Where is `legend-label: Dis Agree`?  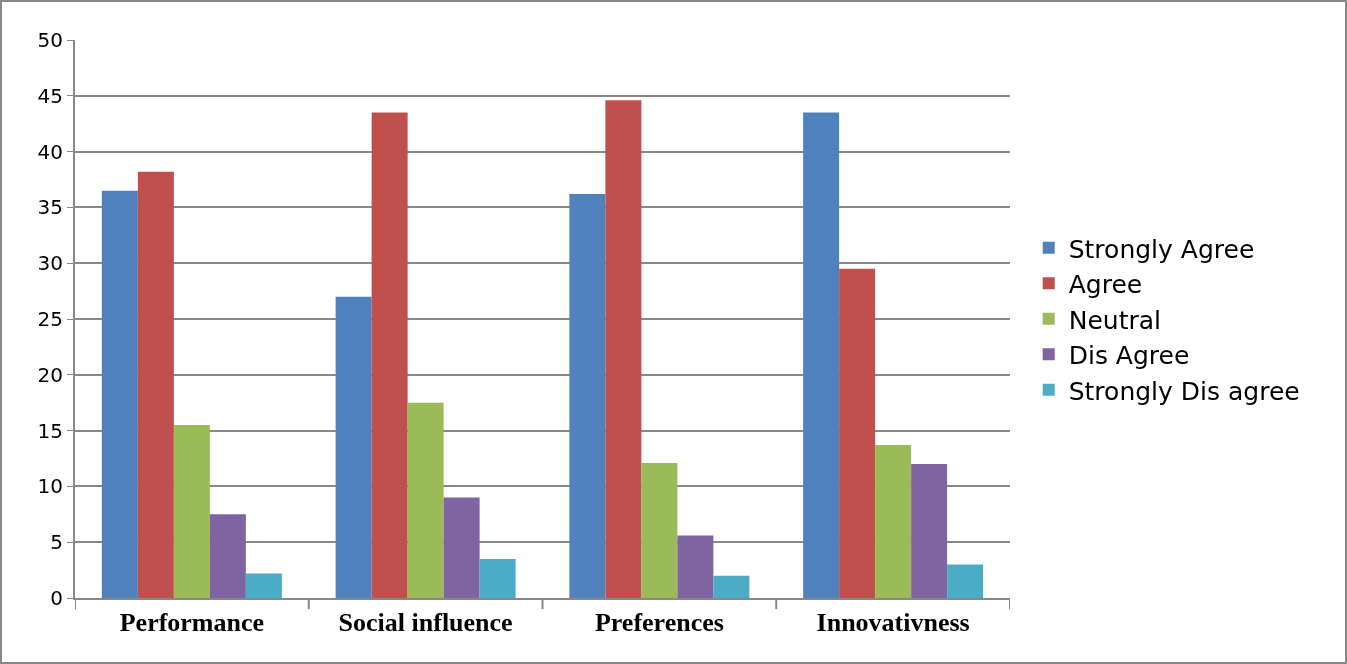
legend-label: Dis Agree is located at coordinates (1129, 355).